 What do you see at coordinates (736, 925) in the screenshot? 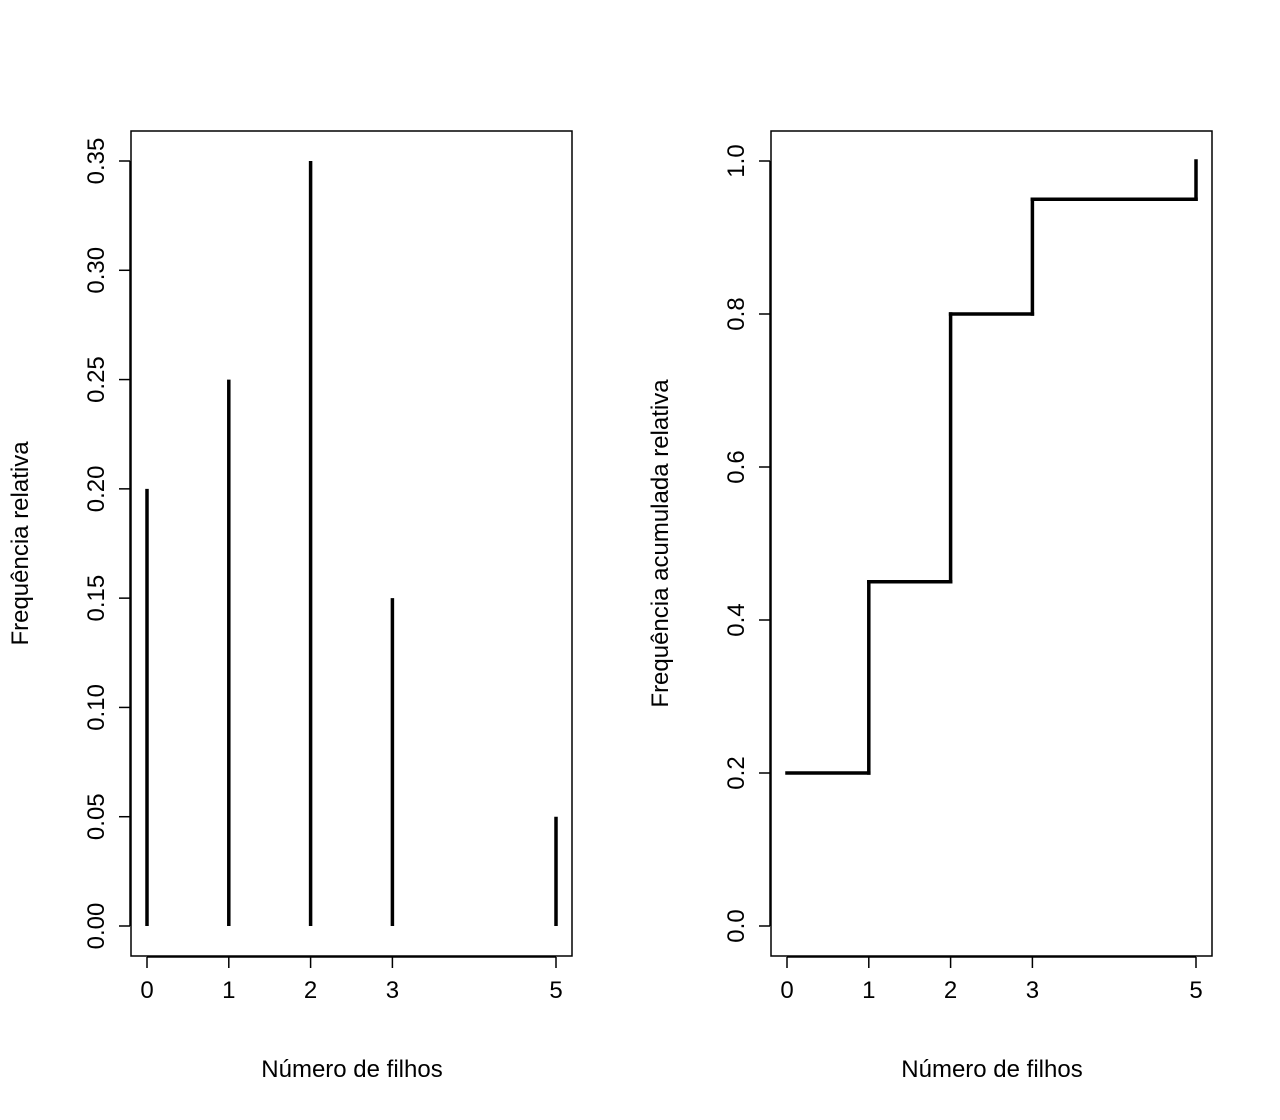
I see `cumulative-frequency-y-tick-label: 0.0` at bounding box center [736, 925].